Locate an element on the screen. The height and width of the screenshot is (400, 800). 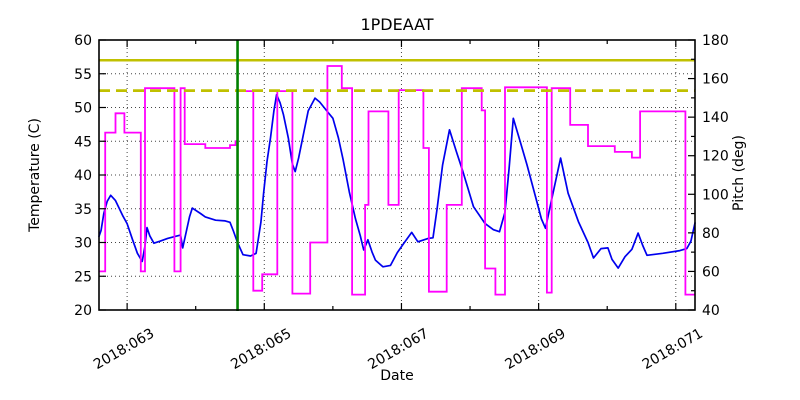
x-tick-label: 2018:063 is located at coordinates (124, 349).